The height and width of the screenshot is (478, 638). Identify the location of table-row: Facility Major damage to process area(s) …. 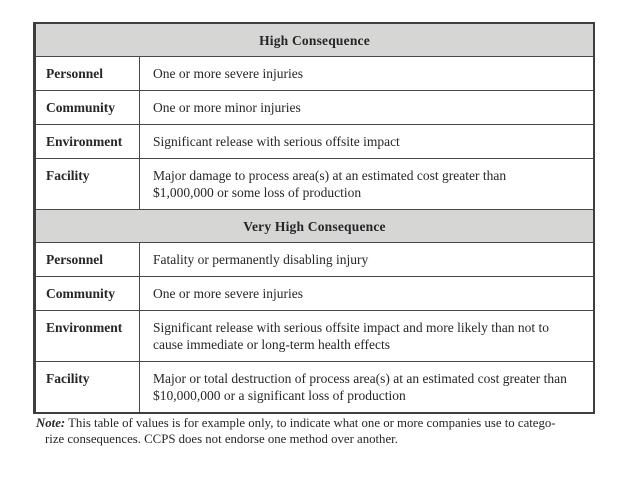
(314, 183).